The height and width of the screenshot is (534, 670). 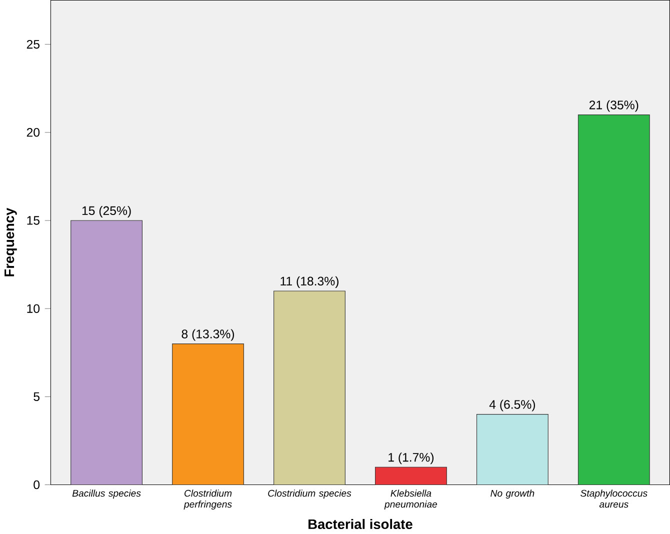 I want to click on x-tick-label: Bacillus species, so click(x=106, y=494).